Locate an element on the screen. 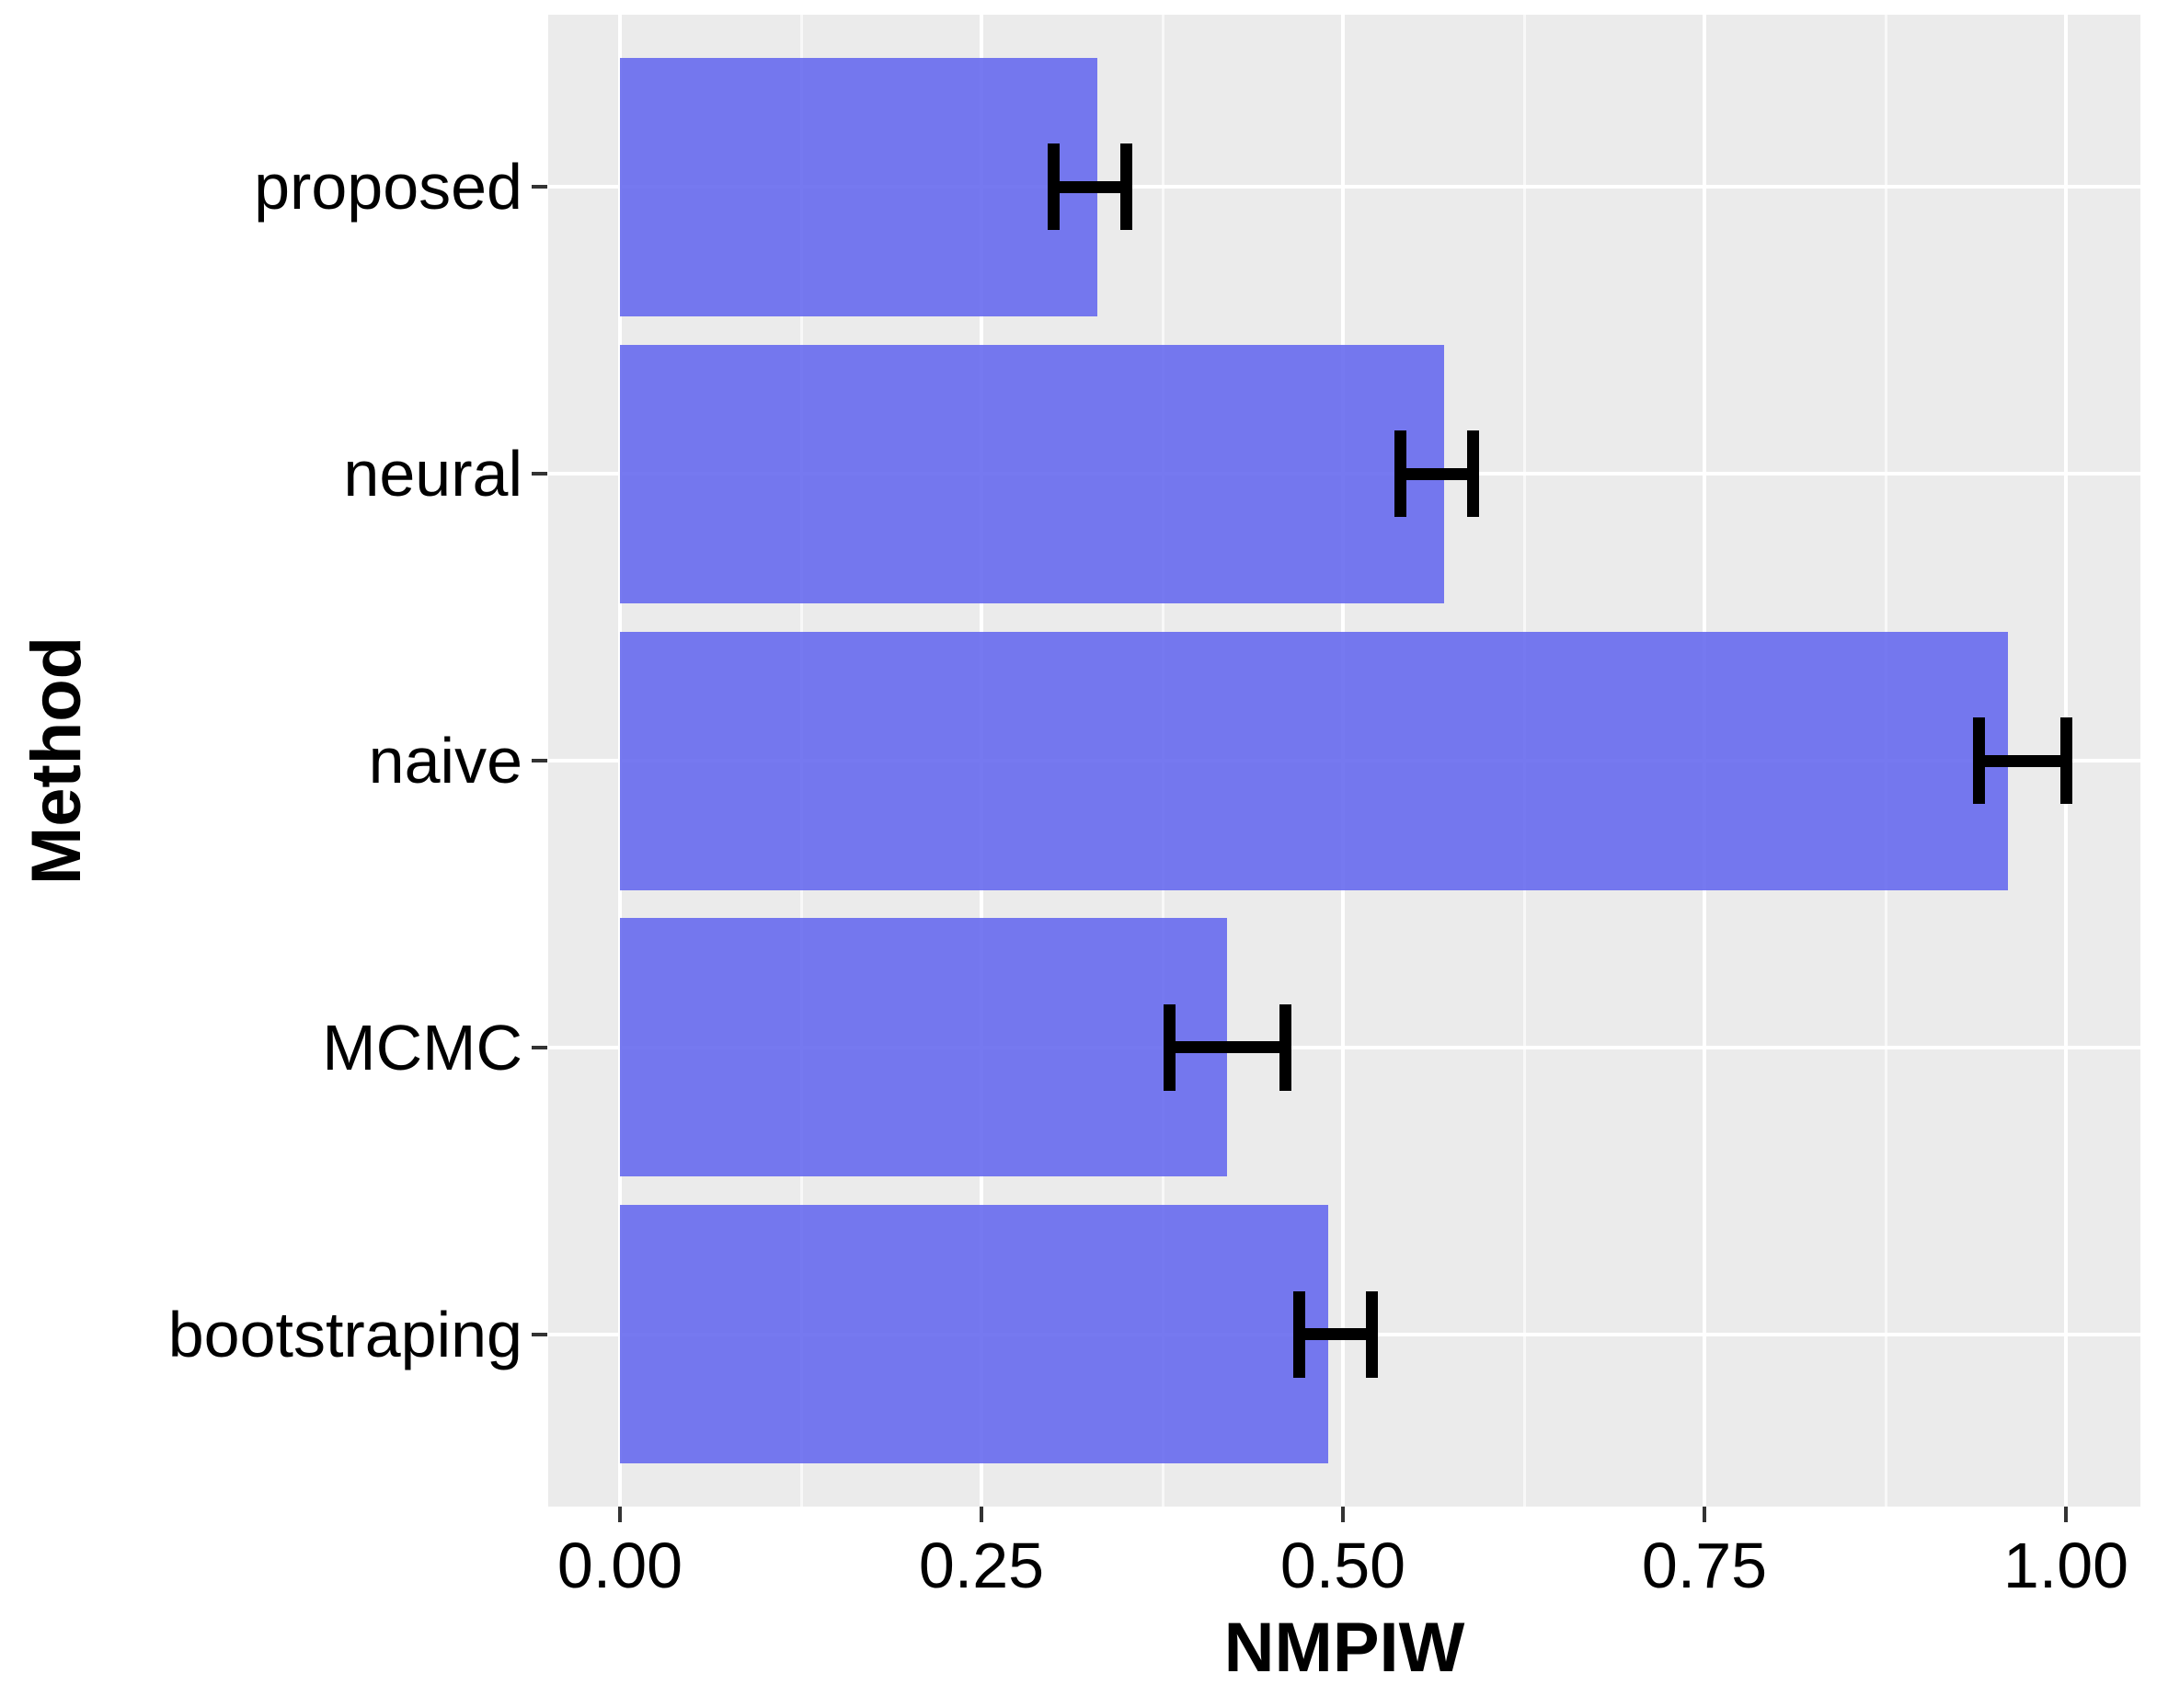 This screenshot has width=2168, height=1708. errorbar-cap-low-naive is located at coordinates (1979, 760).